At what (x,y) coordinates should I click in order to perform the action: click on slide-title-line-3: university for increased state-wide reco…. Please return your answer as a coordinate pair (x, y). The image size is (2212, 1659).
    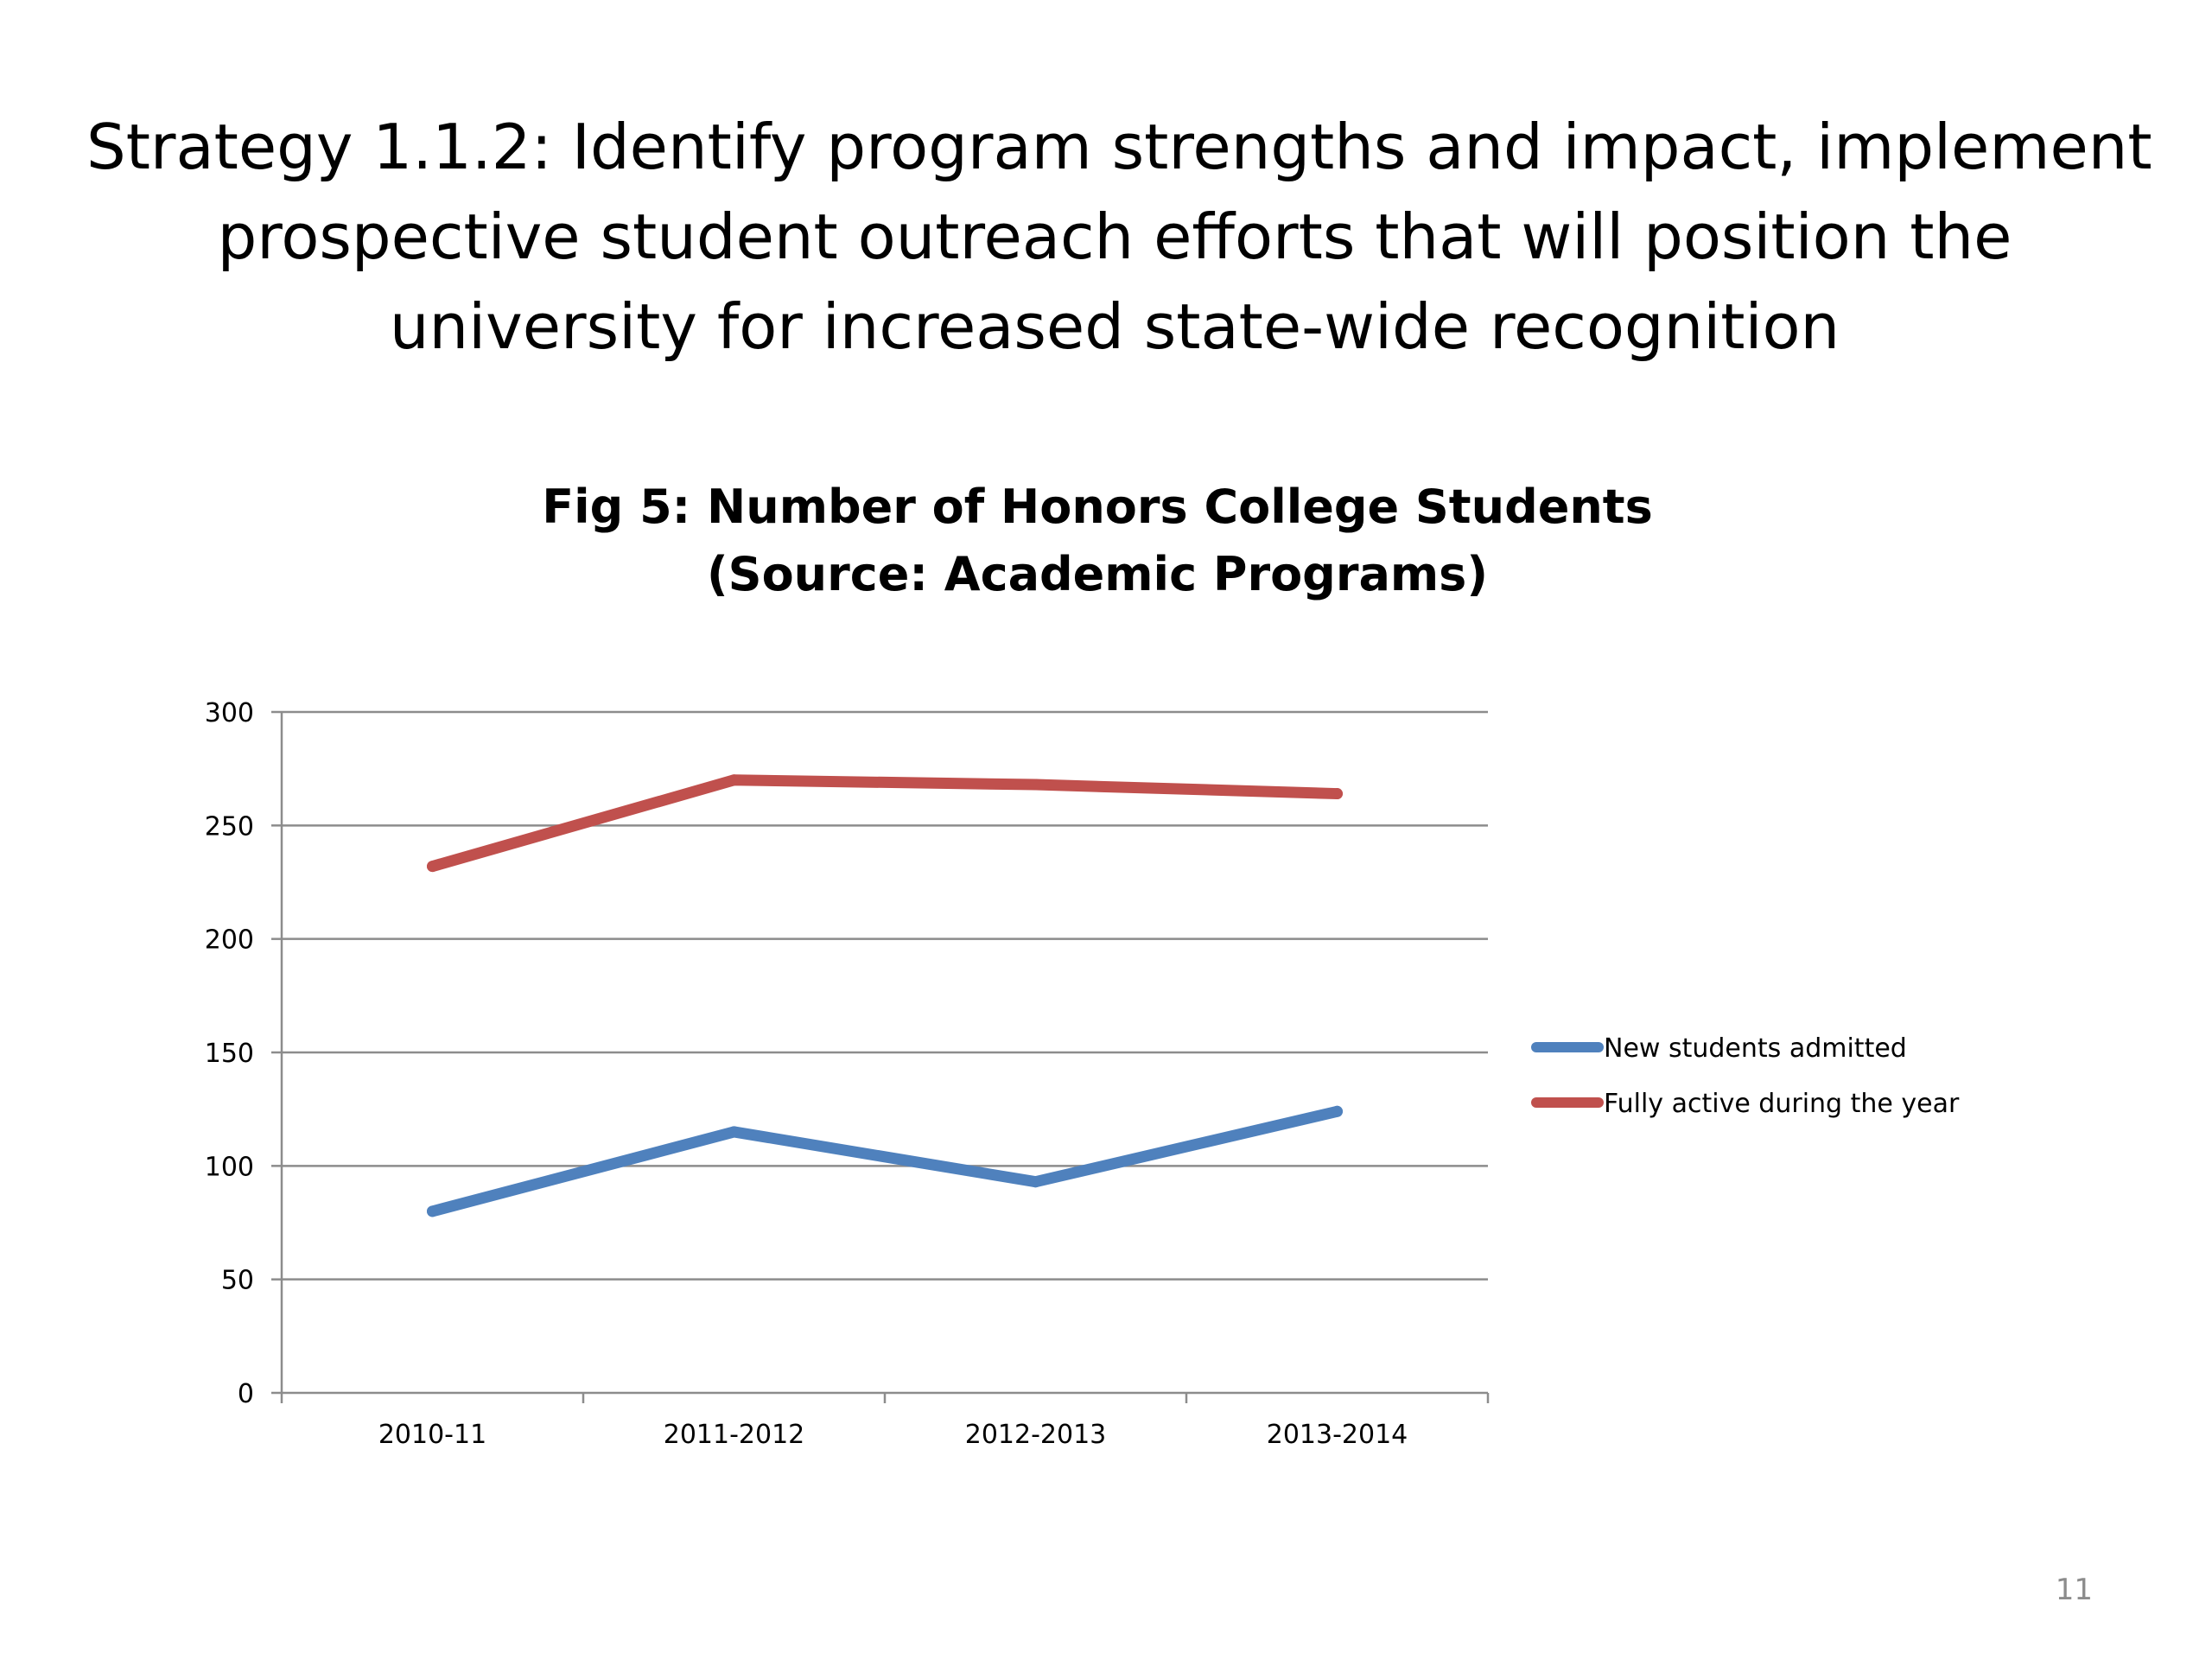
    Looking at the image, I should click on (1114, 326).